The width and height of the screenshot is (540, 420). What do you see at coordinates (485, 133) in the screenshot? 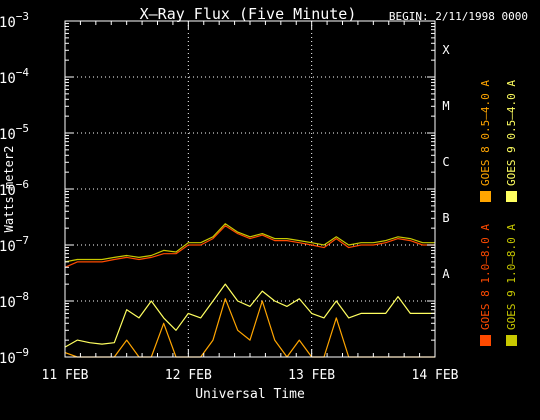
I see `legend-label-2: GOES 8 0.5–4.0 A` at bounding box center [485, 133].